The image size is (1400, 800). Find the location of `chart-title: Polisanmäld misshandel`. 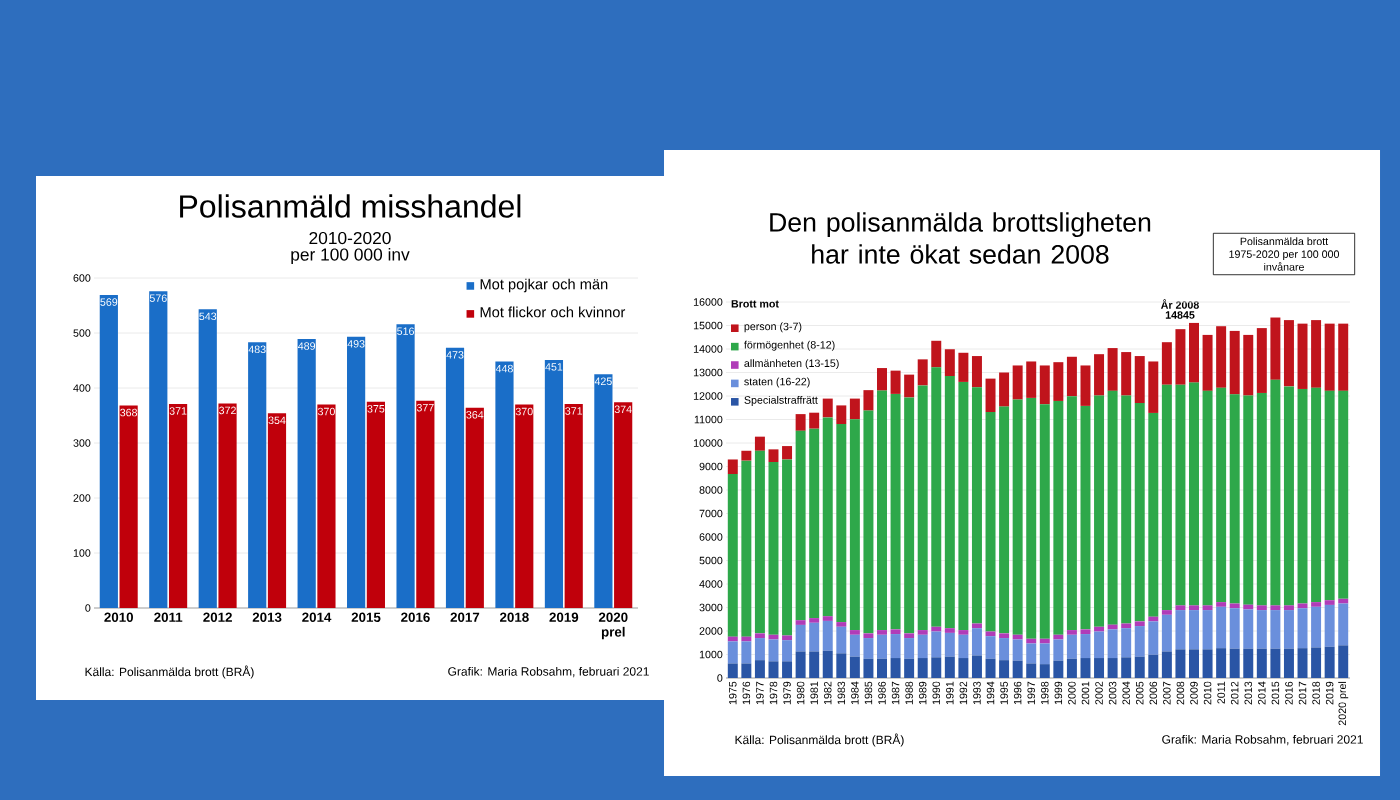

chart-title: Polisanmäld misshandel is located at coordinates (350, 206).